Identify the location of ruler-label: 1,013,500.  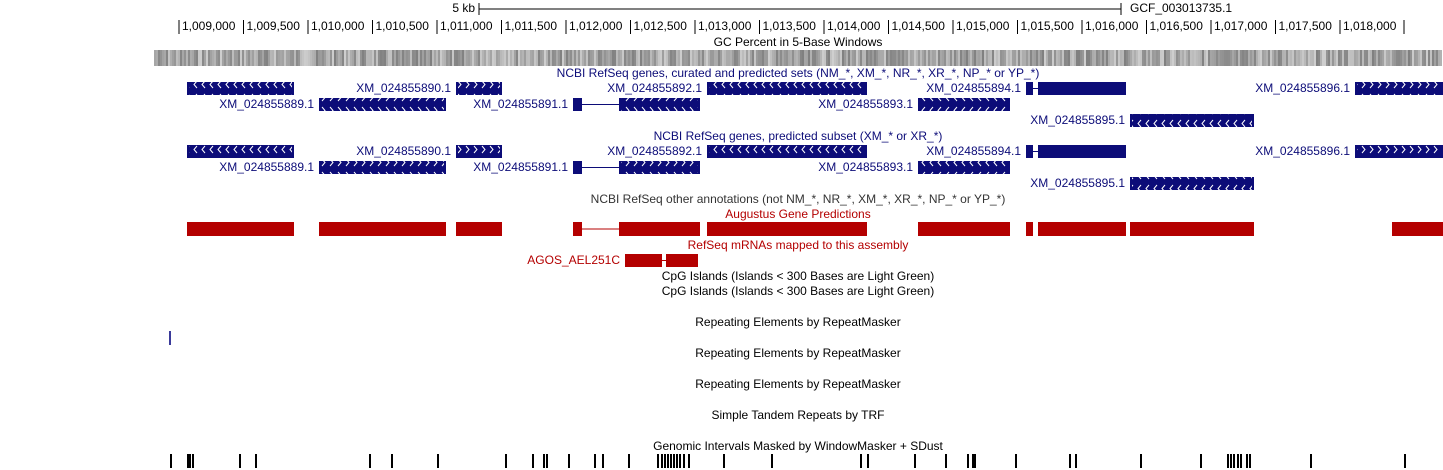
(790, 26).